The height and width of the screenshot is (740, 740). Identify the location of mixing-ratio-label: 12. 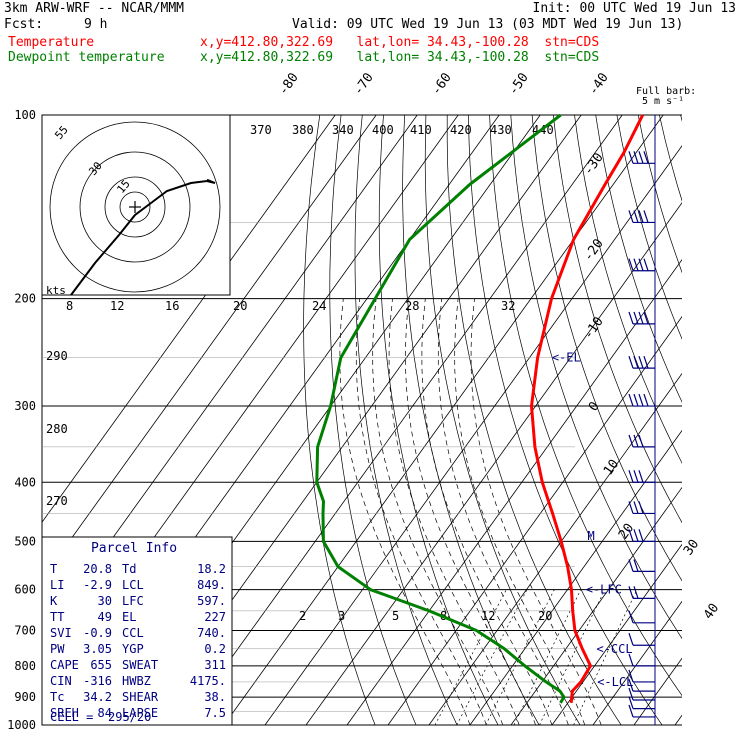
(488, 616).